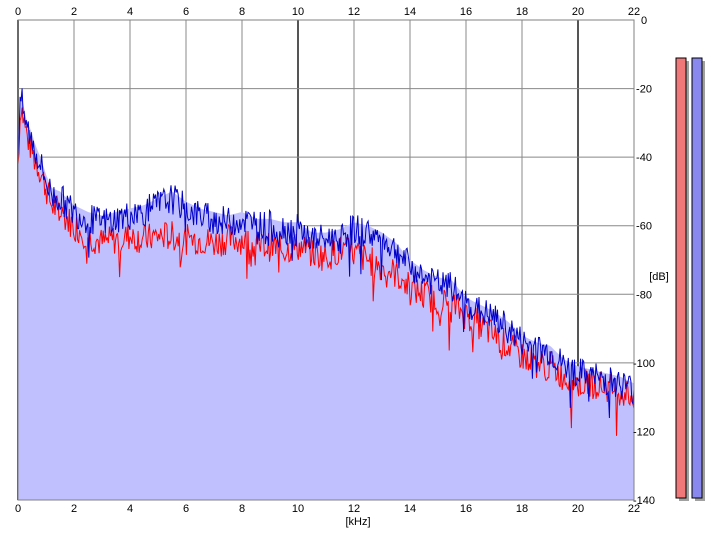 The height and width of the screenshot is (545, 716). Describe the element at coordinates (644, 501) in the screenshot. I see `y-tick-label: -140` at that location.